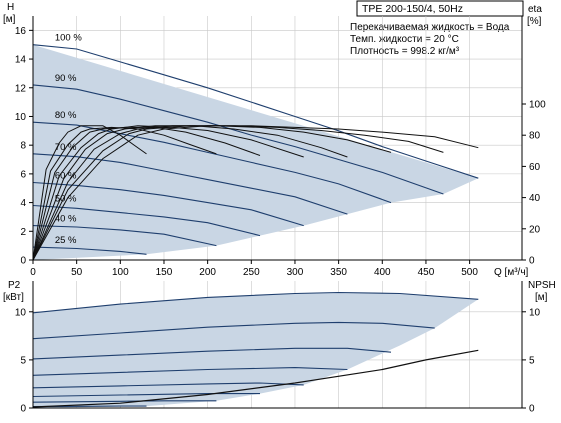  Describe the element at coordinates (412, 9) in the screenshot. I see `chart-title: TPE 200-150/4, 50Hz` at that location.